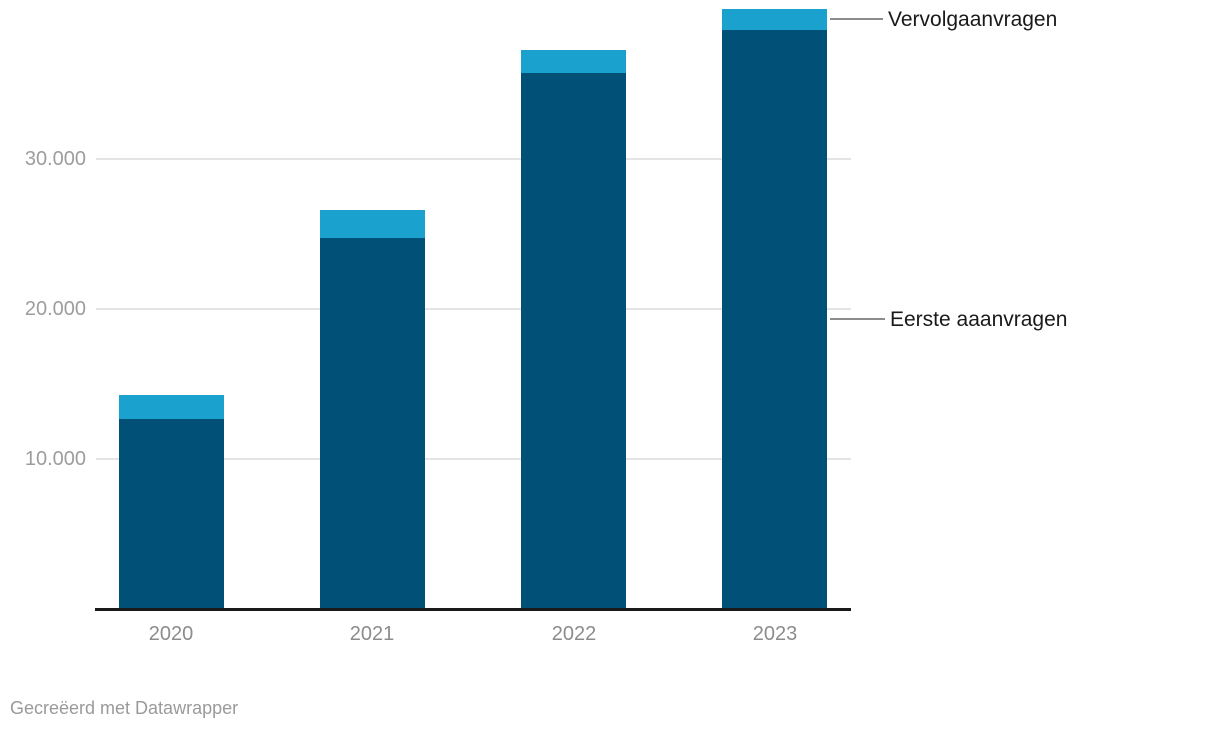 The image size is (1220, 732). What do you see at coordinates (856, 19) in the screenshot?
I see `legend-connector-vervolgaanvragen` at bounding box center [856, 19].